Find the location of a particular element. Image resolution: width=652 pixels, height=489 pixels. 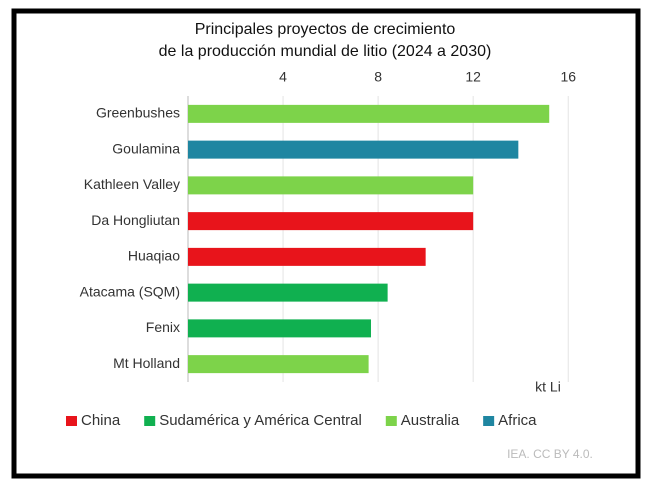

y-tick-label: Greenbushes is located at coordinates (138, 113).